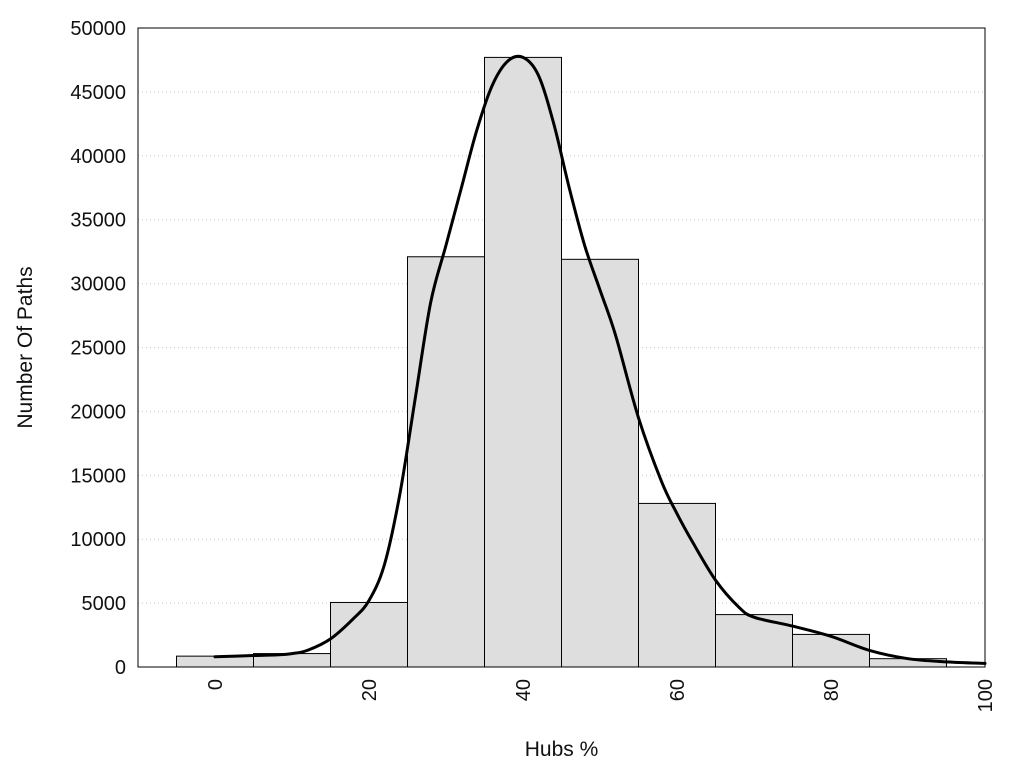 This screenshot has width=1024, height=768. What do you see at coordinates (562, 749) in the screenshot?
I see `x-axis-title: Hubs %` at bounding box center [562, 749].